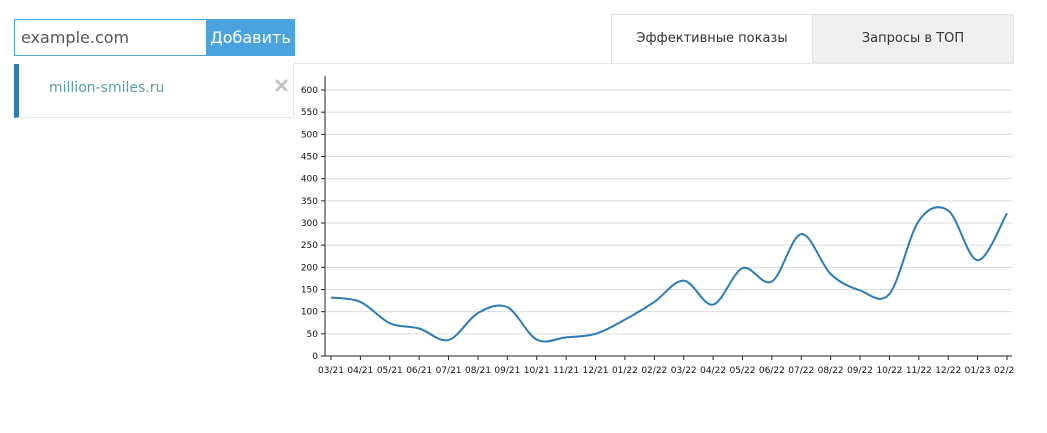  What do you see at coordinates (913, 38) in the screenshot?
I see `tab-top-queries: Запросы в ТОП` at bounding box center [913, 38].